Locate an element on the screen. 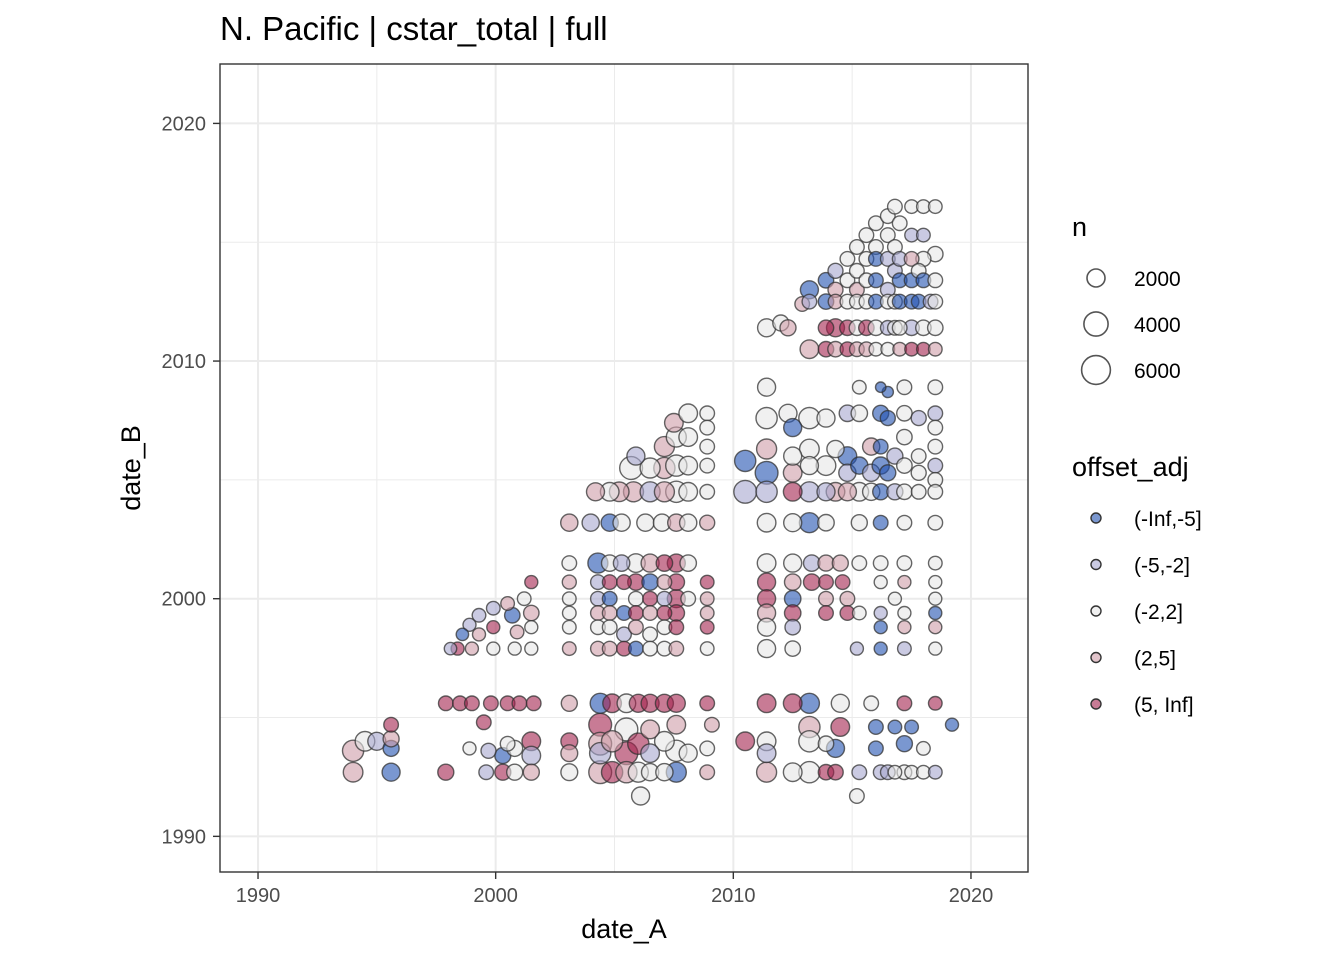 The width and height of the screenshot is (1344, 960). x-tick-label-1990: 1990 is located at coordinates (258, 896).